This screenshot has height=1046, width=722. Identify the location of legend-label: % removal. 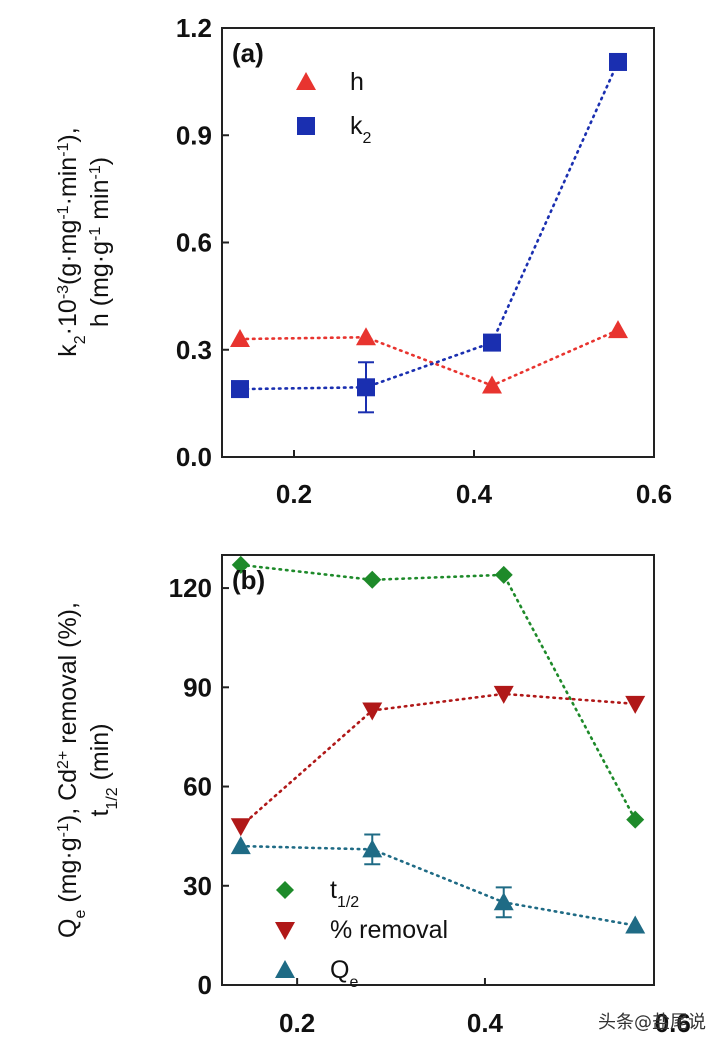
(389, 930).